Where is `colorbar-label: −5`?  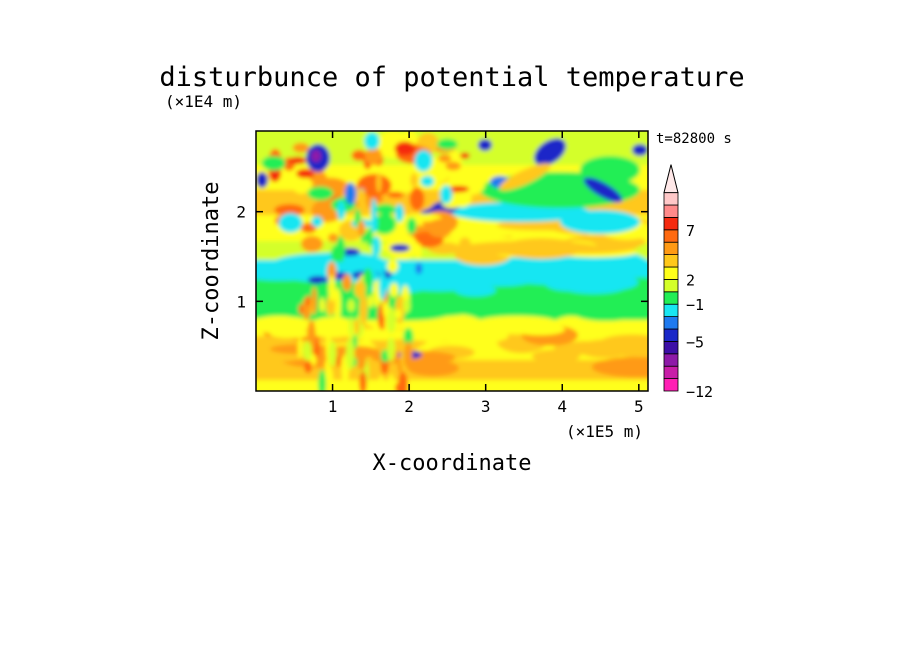
colorbar-label: −5 is located at coordinates (695, 342).